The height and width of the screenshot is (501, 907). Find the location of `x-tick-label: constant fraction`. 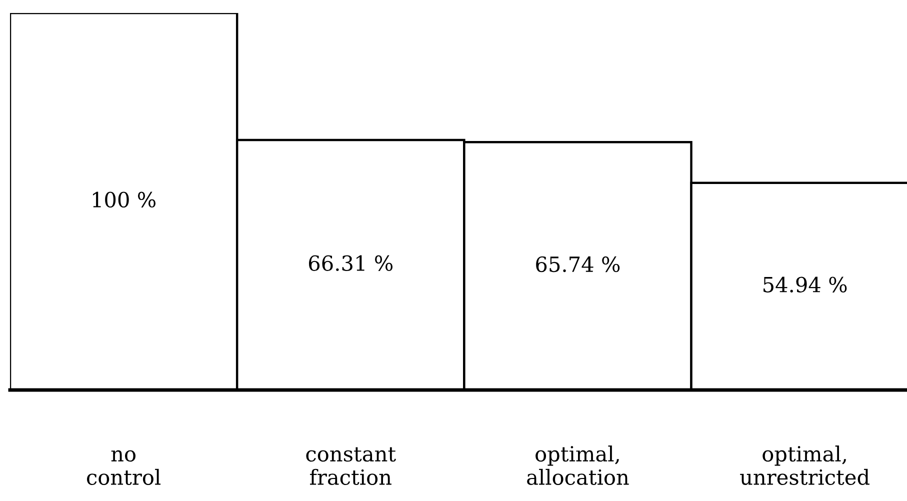

x-tick-label: constant fraction is located at coordinates (351, 466).